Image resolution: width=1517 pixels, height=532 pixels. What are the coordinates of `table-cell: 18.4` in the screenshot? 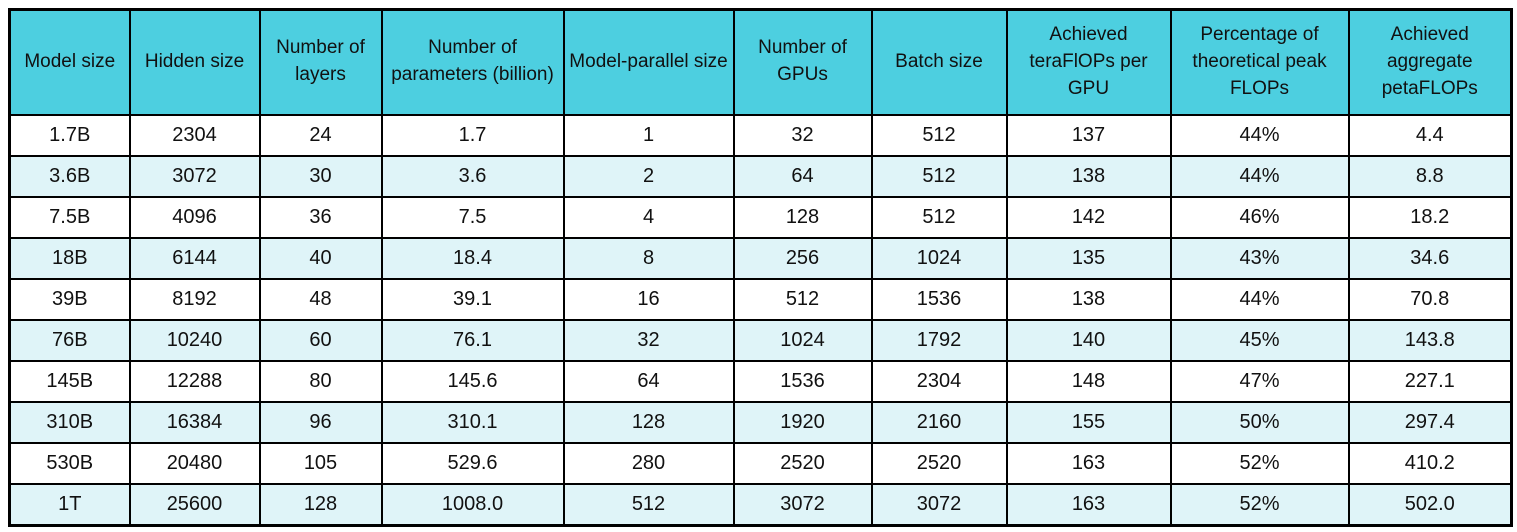 It's located at (472, 258).